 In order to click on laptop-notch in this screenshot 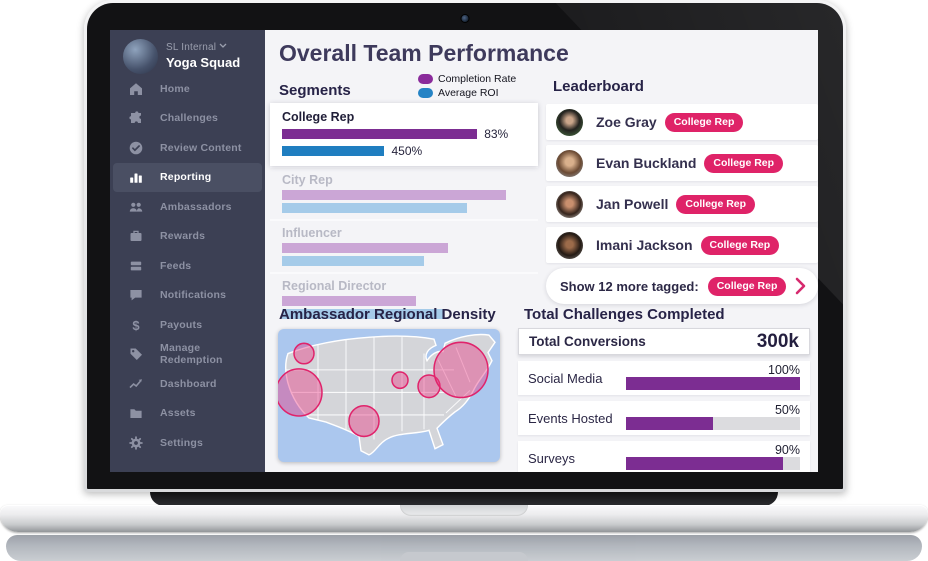, I will do `click(464, 510)`.